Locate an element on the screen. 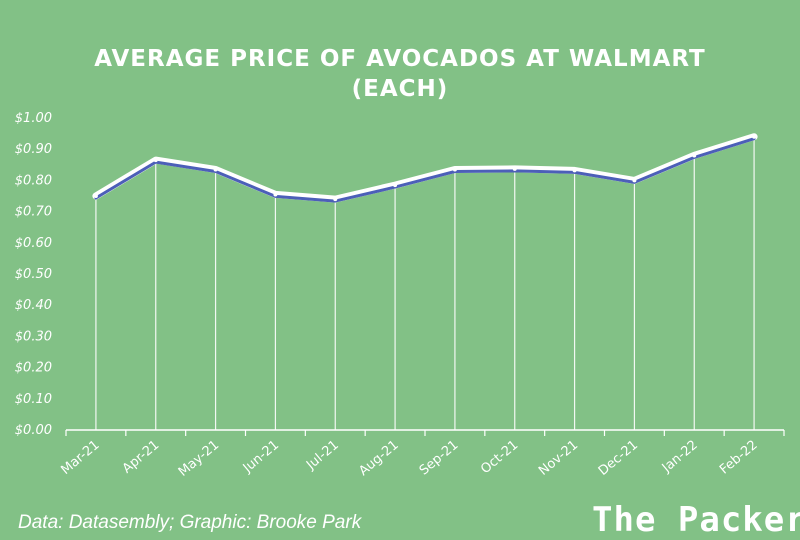 This screenshot has width=800, height=540. y-tick-label: $0.30 is located at coordinates (33, 336).